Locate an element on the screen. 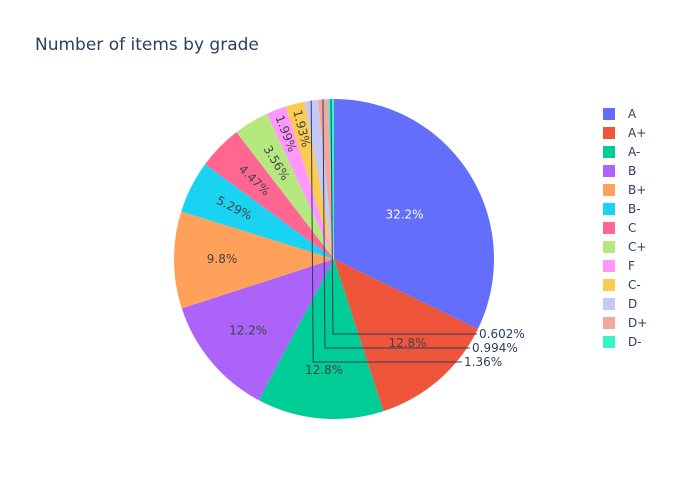  legend-swatch-d-minus is located at coordinates (609, 342).